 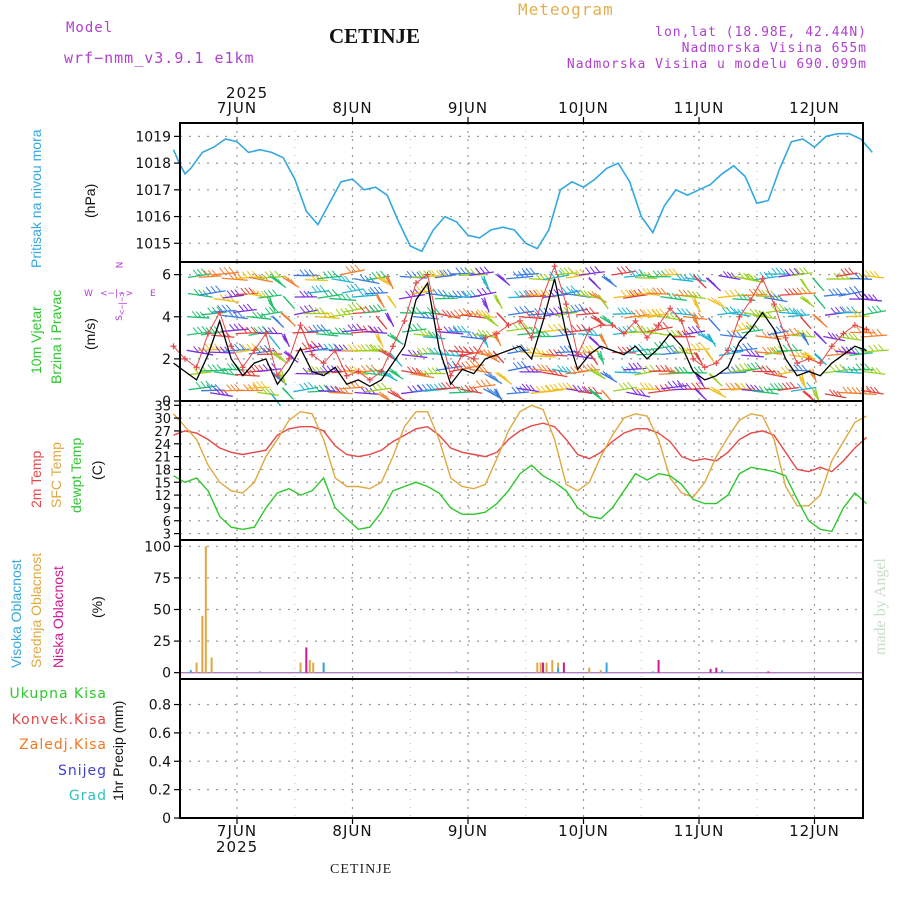 What do you see at coordinates (552, 666) in the screenshot?
I see `mid-cloud-bar` at bounding box center [552, 666].